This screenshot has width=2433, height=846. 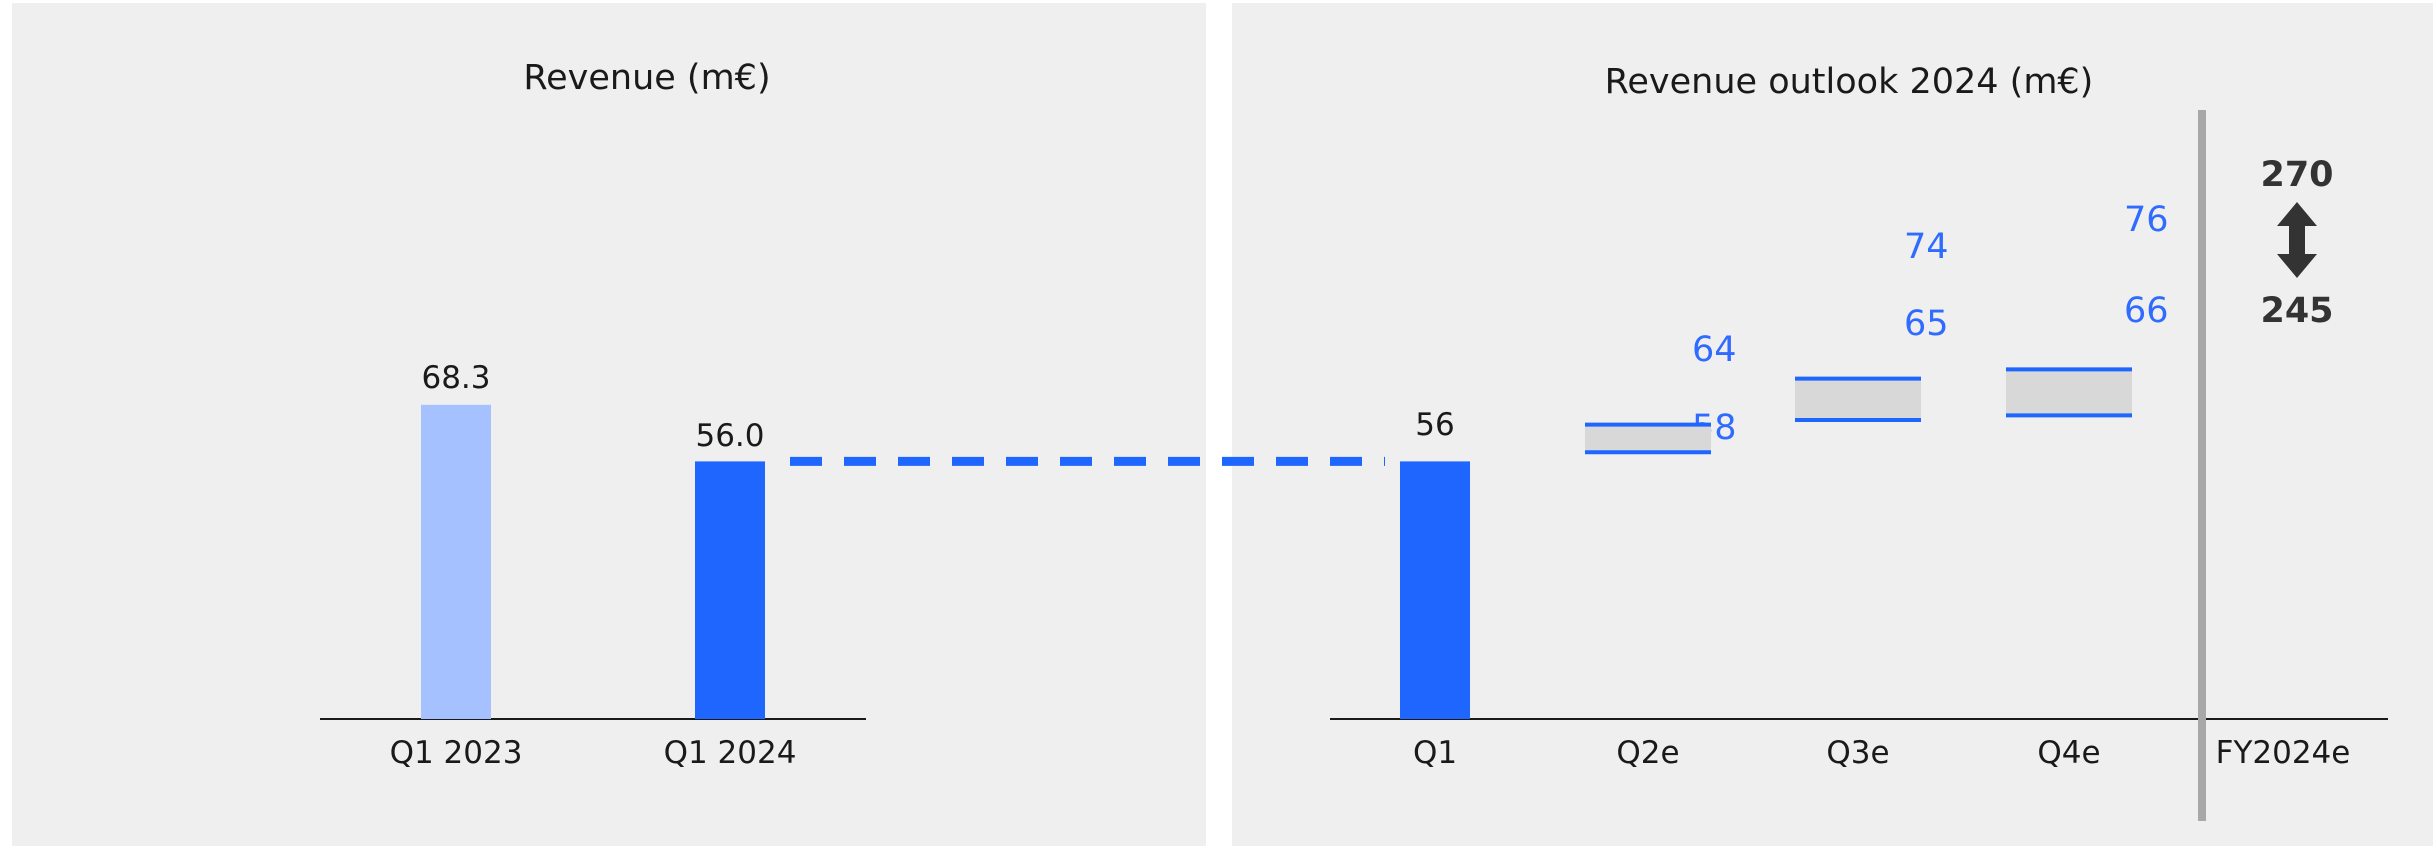 I want to click on tick-q1: Q1, so click(x=1435, y=753).